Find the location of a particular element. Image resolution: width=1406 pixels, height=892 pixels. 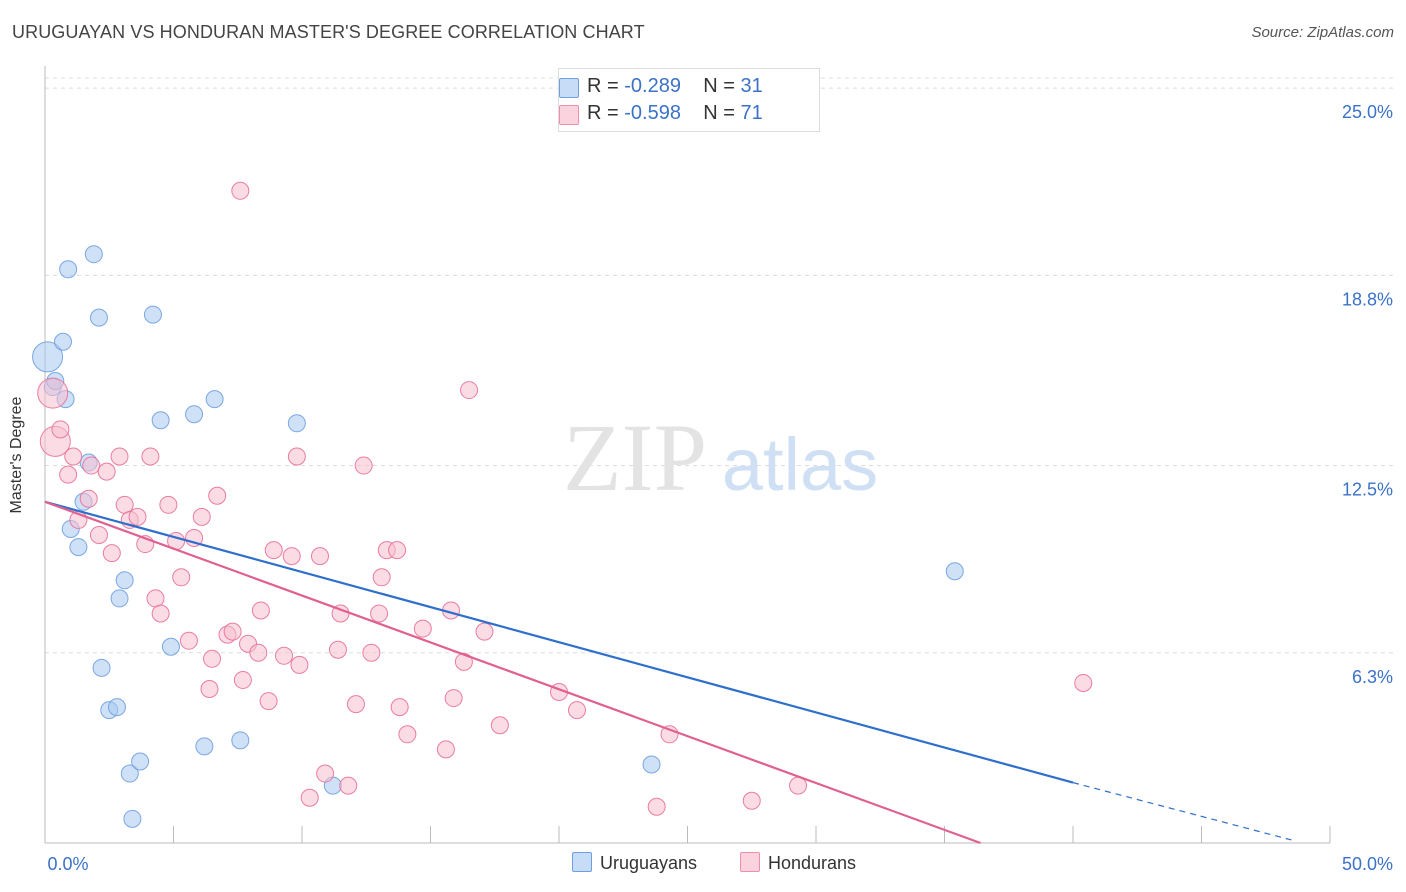

legend-item-uruguayans: Uruguayans is located at coordinates (634, 863).